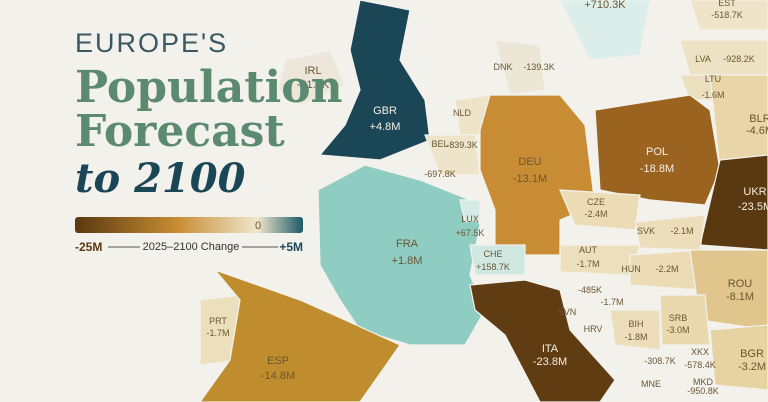  Describe the element at coordinates (646, 231) in the screenshot. I see `country-code: SVK` at that location.